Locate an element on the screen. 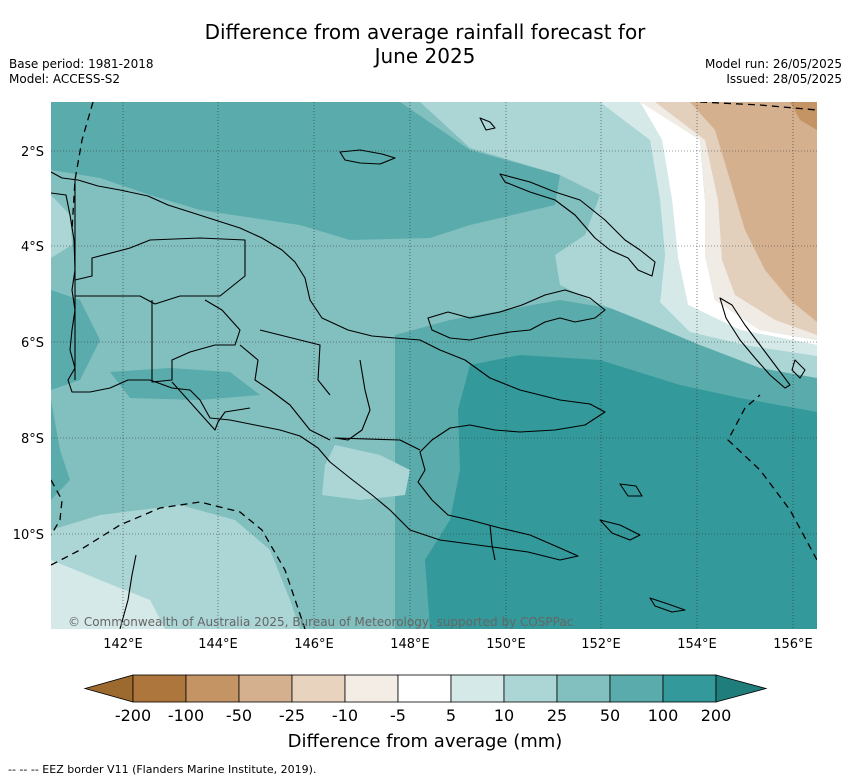 This screenshot has width=850, height=781. new-britain is located at coordinates (516, 315).